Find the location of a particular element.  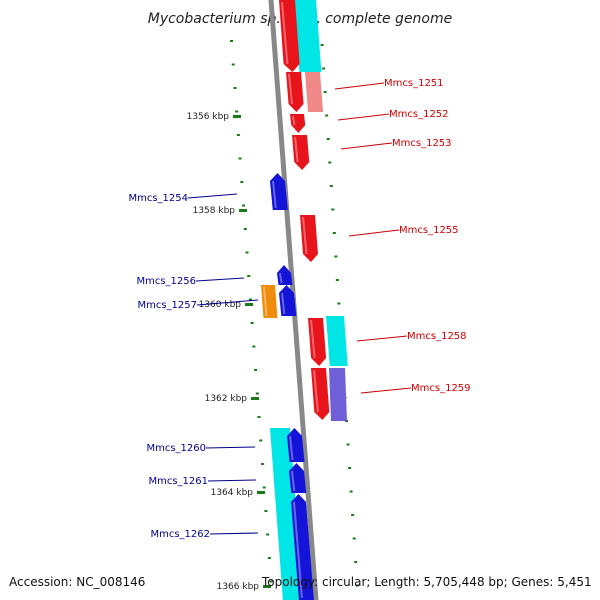

kbp-tick-label: 1358 kbp is located at coordinates (214, 211).